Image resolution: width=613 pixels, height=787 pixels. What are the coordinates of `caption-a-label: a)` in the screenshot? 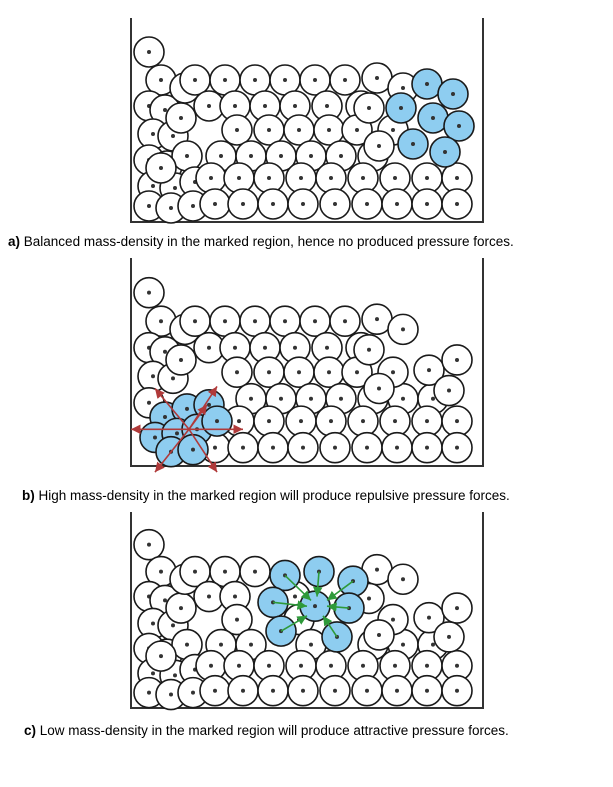 It's located at (14, 241).